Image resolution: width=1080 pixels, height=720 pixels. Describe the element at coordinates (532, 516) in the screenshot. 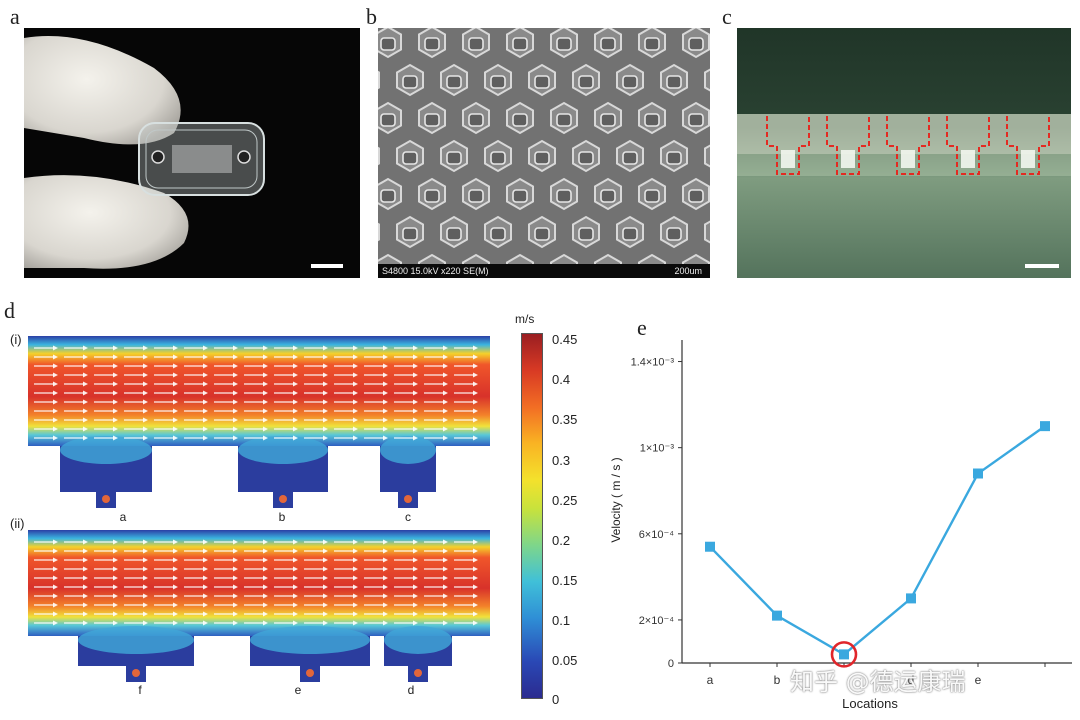

I see `colorbar` at that location.